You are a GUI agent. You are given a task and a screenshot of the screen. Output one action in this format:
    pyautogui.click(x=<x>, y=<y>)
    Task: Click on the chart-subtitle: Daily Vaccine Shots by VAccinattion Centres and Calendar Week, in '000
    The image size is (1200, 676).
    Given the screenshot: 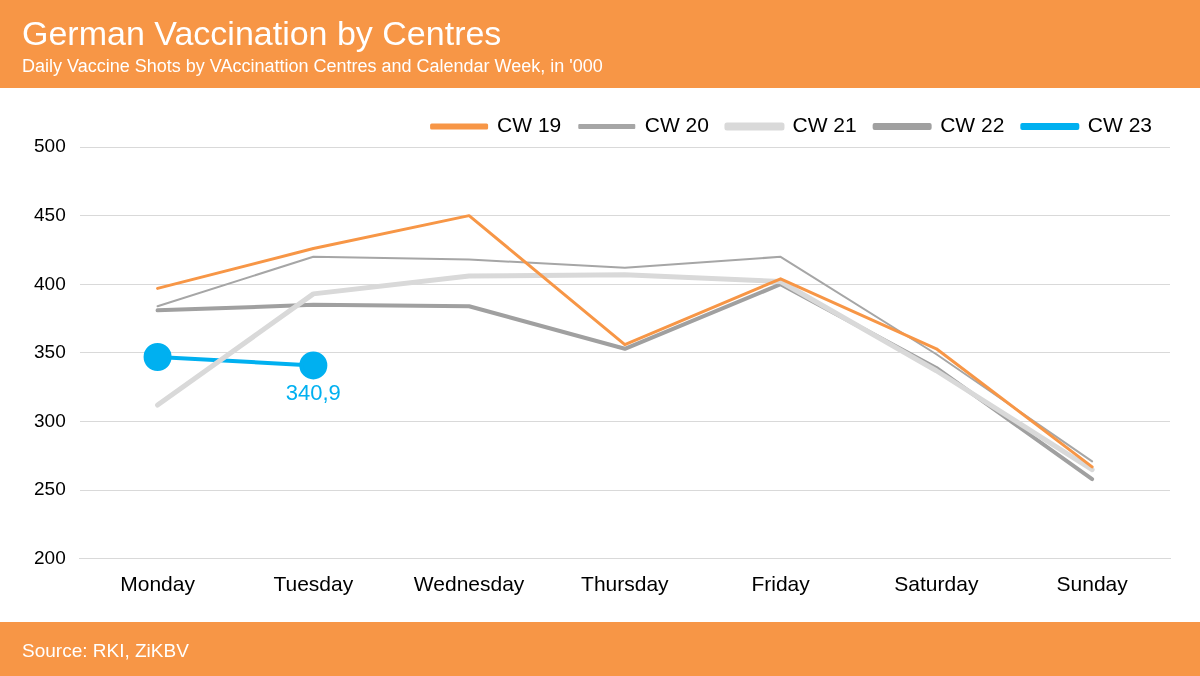 What is the action you would take?
    pyautogui.click(x=313, y=66)
    